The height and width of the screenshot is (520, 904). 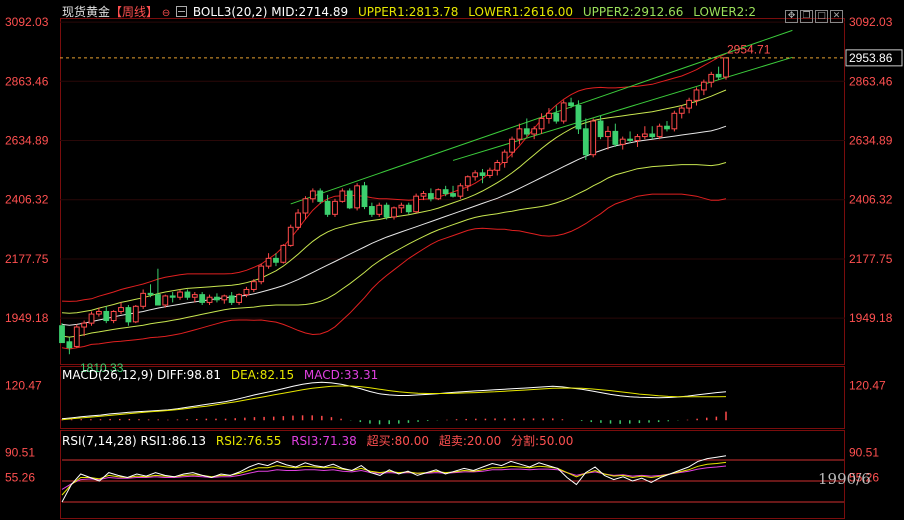 I want to click on macd-diff-line, so click(x=394, y=400).